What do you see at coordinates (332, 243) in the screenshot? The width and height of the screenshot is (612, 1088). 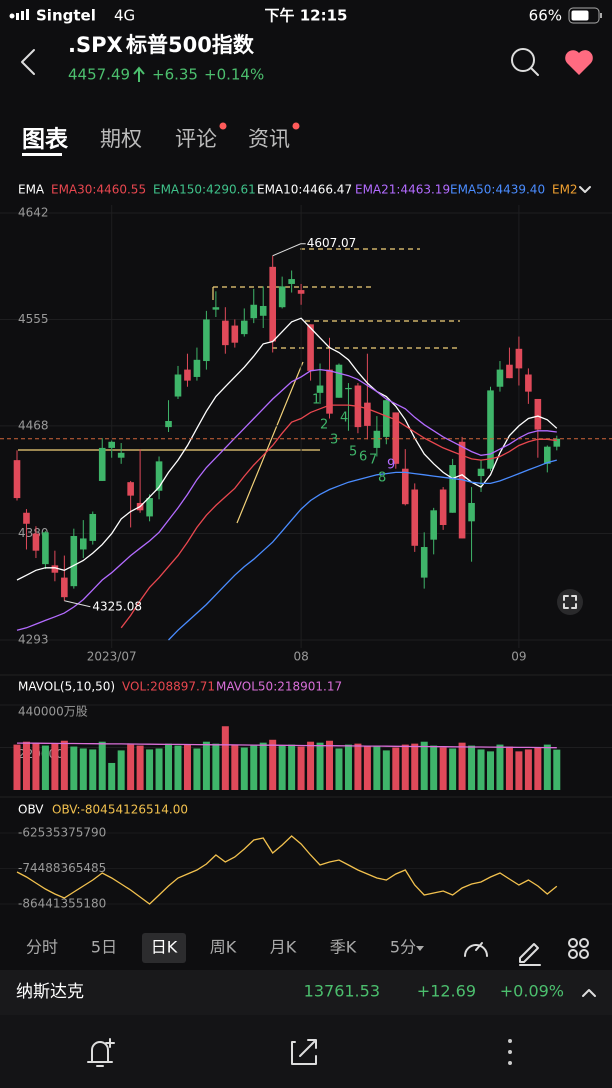 I see `high-label: 4607.07` at bounding box center [332, 243].